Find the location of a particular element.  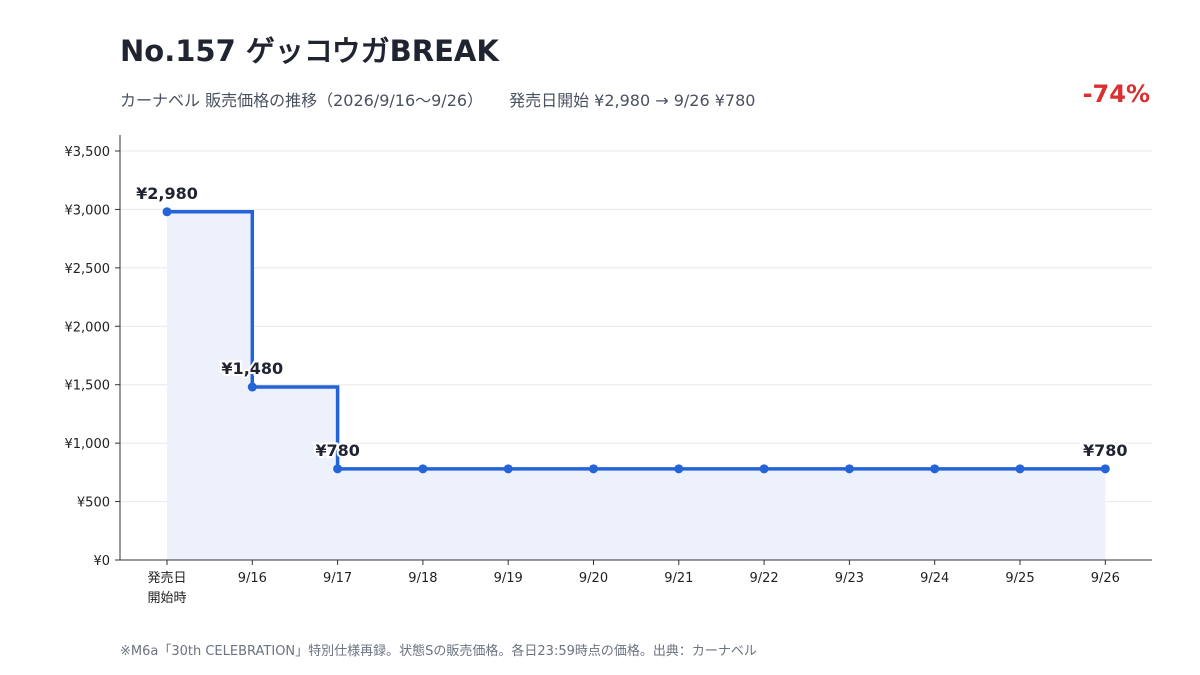

x-tick-label: 9/16 is located at coordinates (252, 578).